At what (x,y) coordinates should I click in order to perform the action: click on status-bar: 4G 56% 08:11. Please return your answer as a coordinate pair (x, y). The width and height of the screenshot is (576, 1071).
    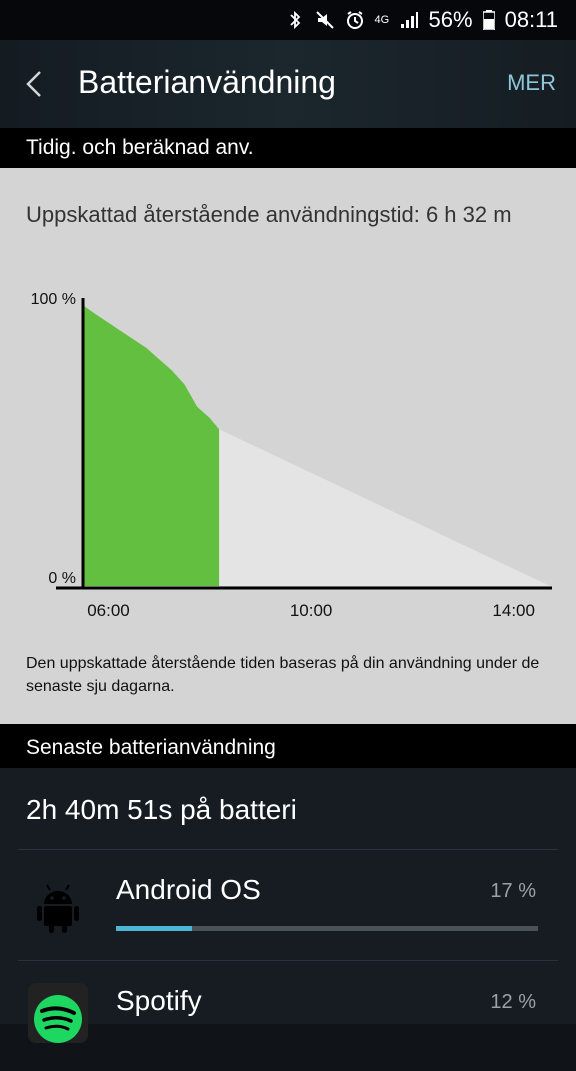
    Looking at the image, I should click on (288, 20).